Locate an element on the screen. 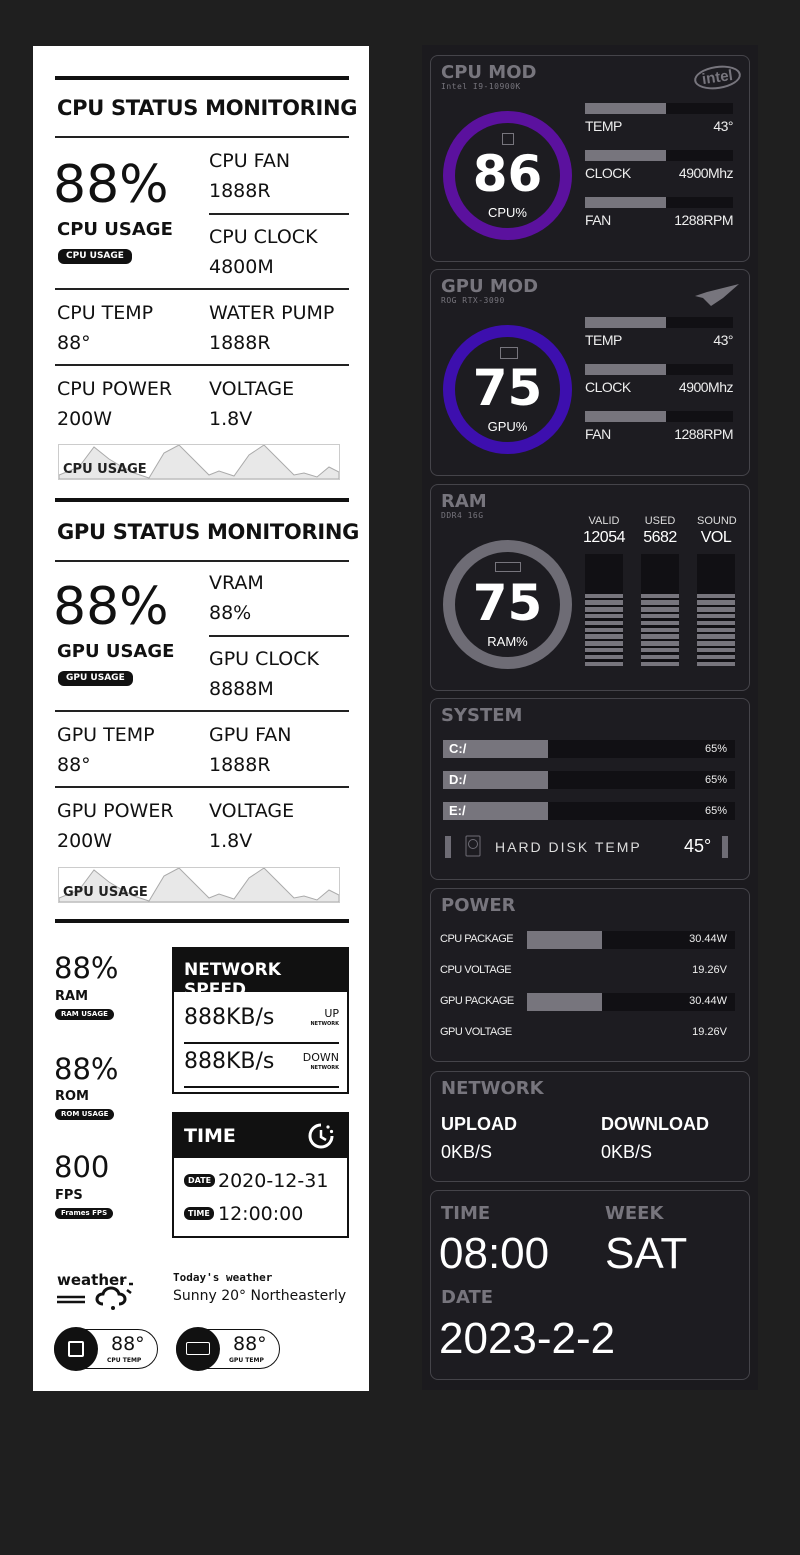 The height and width of the screenshot is (1555, 800). ram-title: RAM is located at coordinates (464, 501).